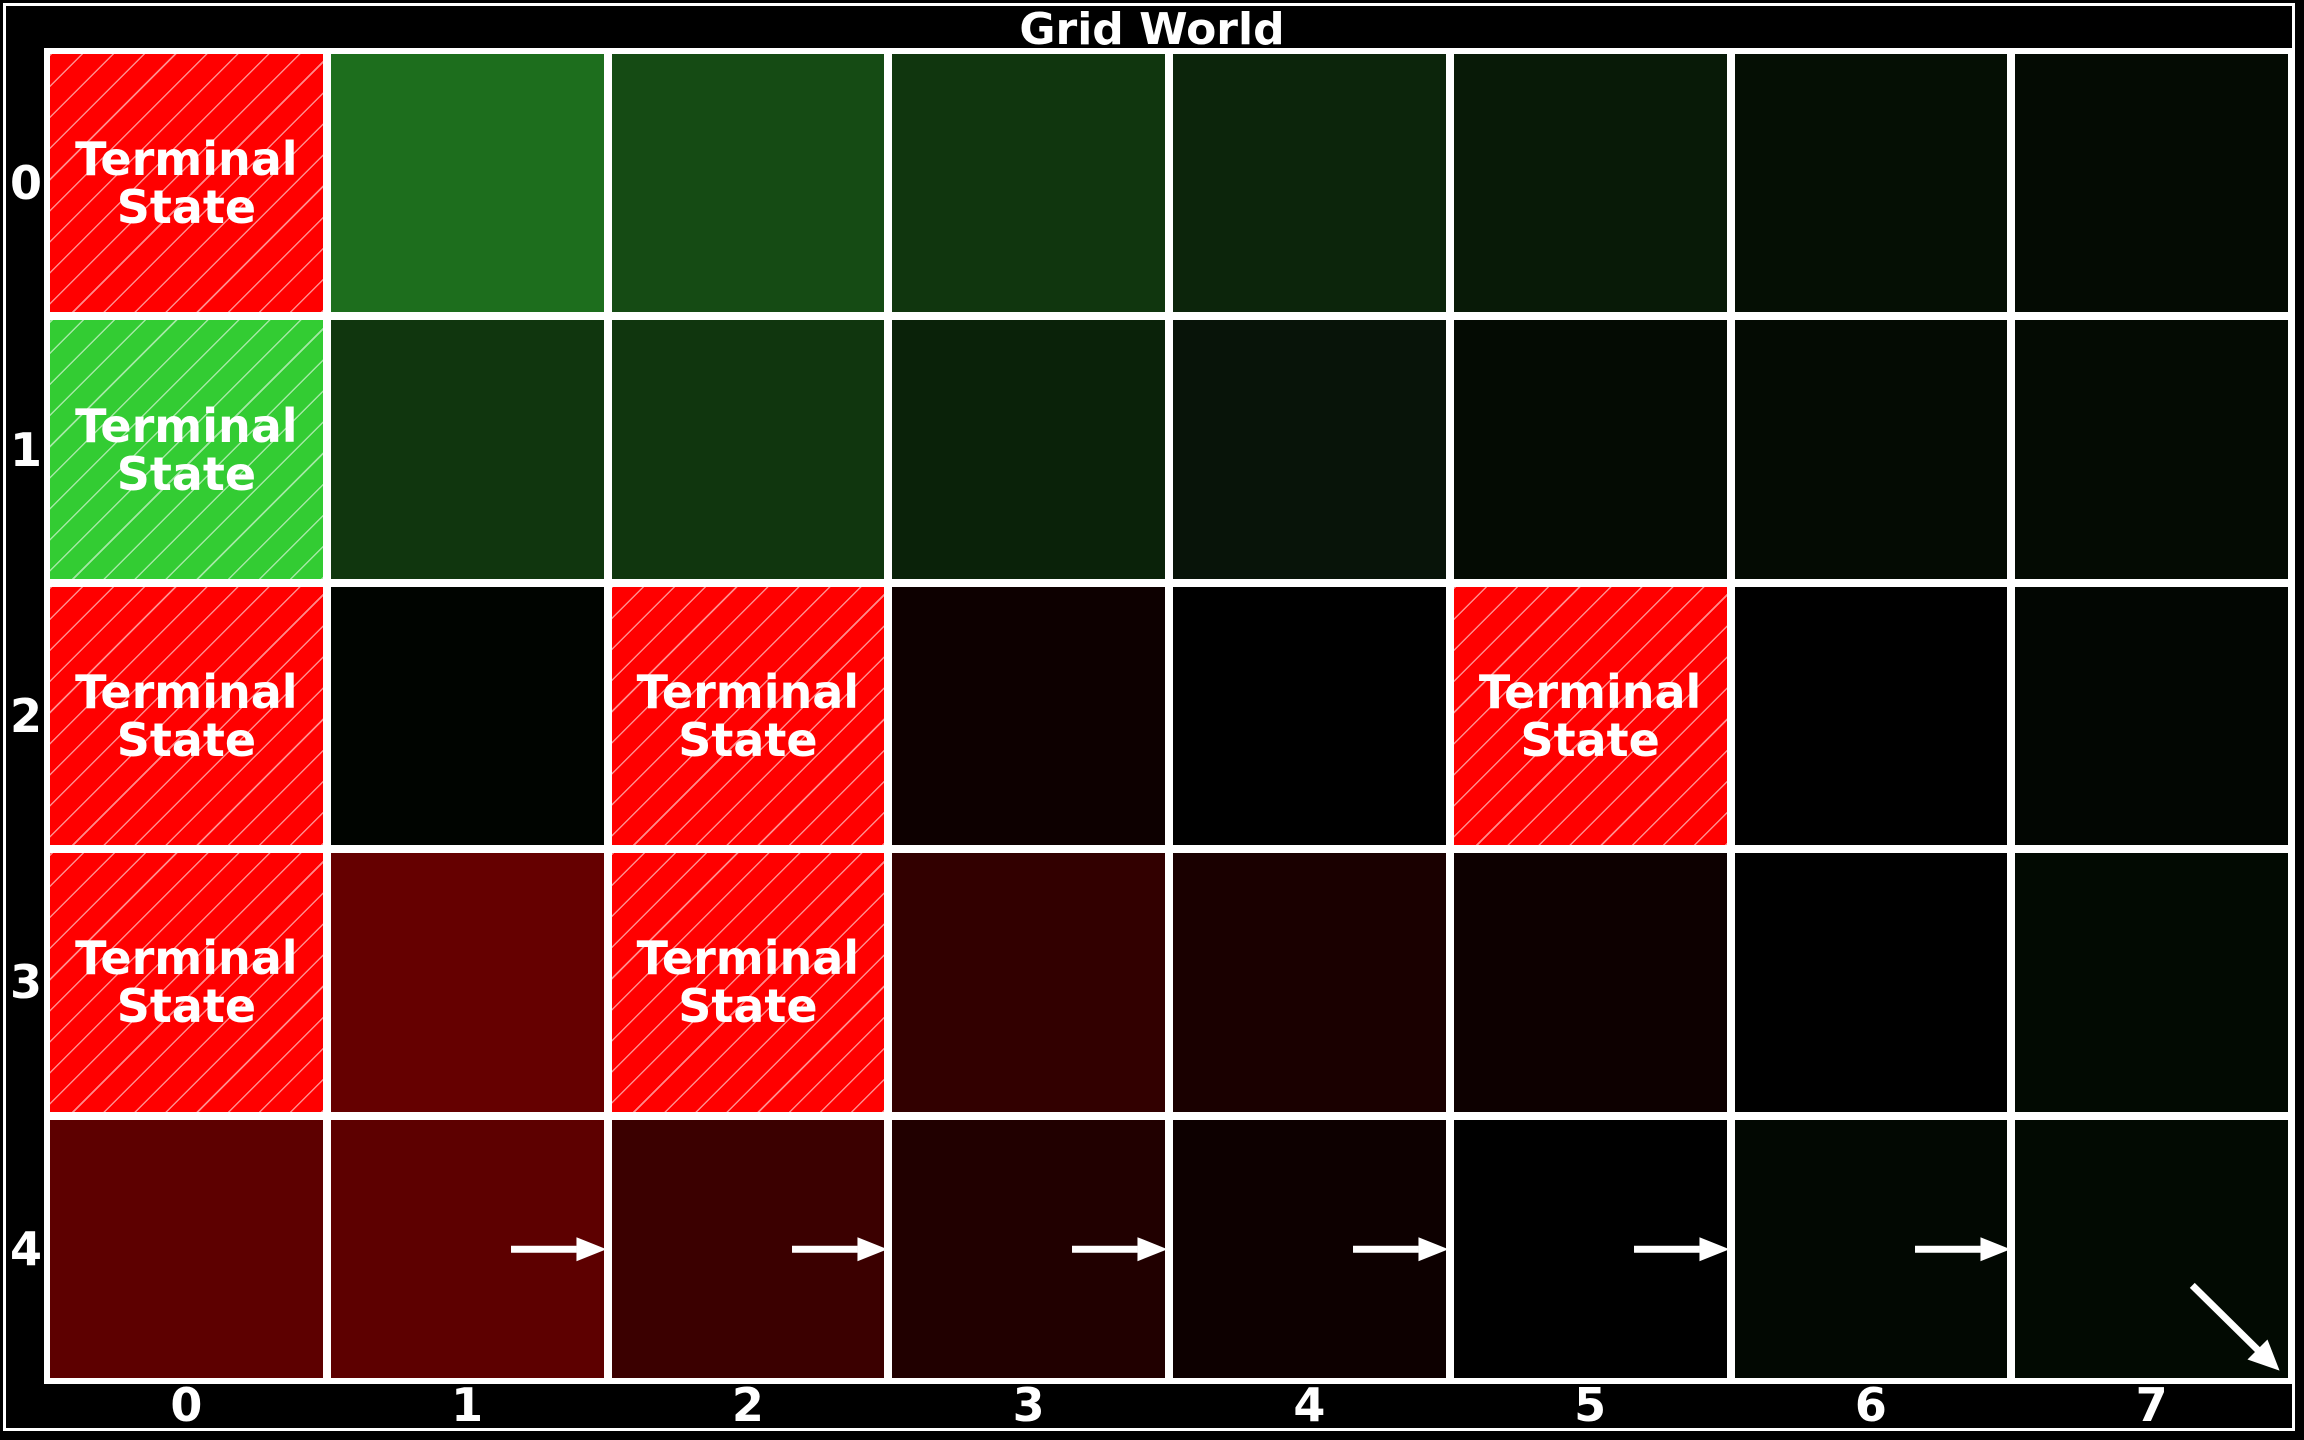 The width and height of the screenshot is (2304, 1440). I want to click on y-tick-label: 1, so click(25, 449).